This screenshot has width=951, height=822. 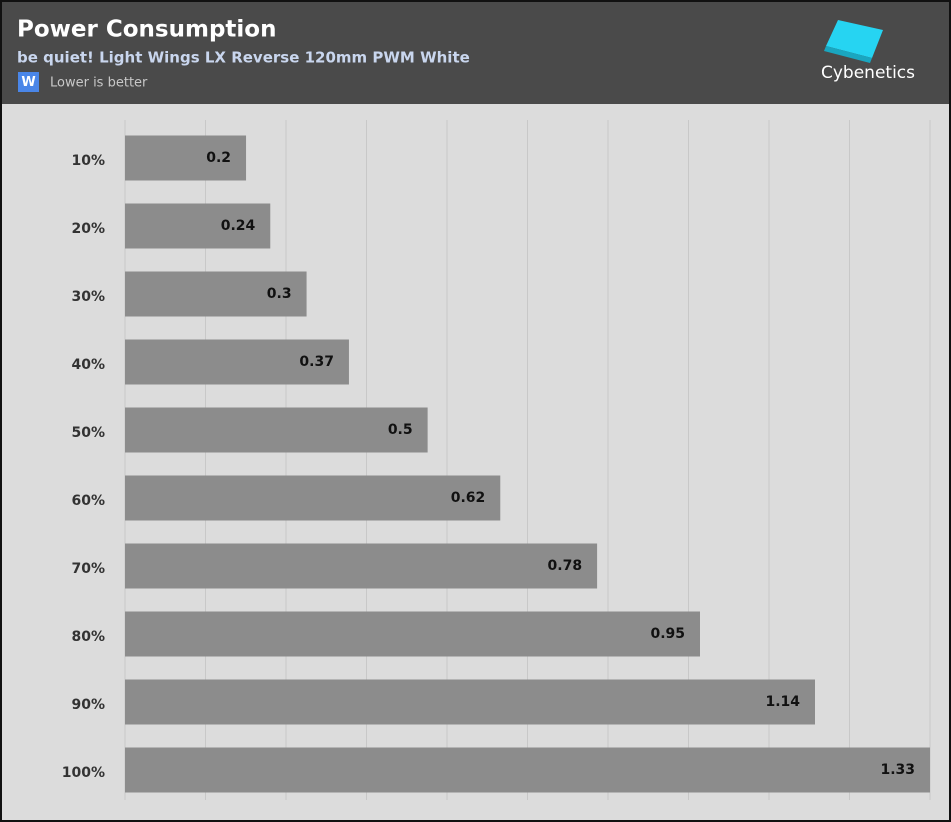 I want to click on y-tick-label: 30%, so click(x=88, y=297).